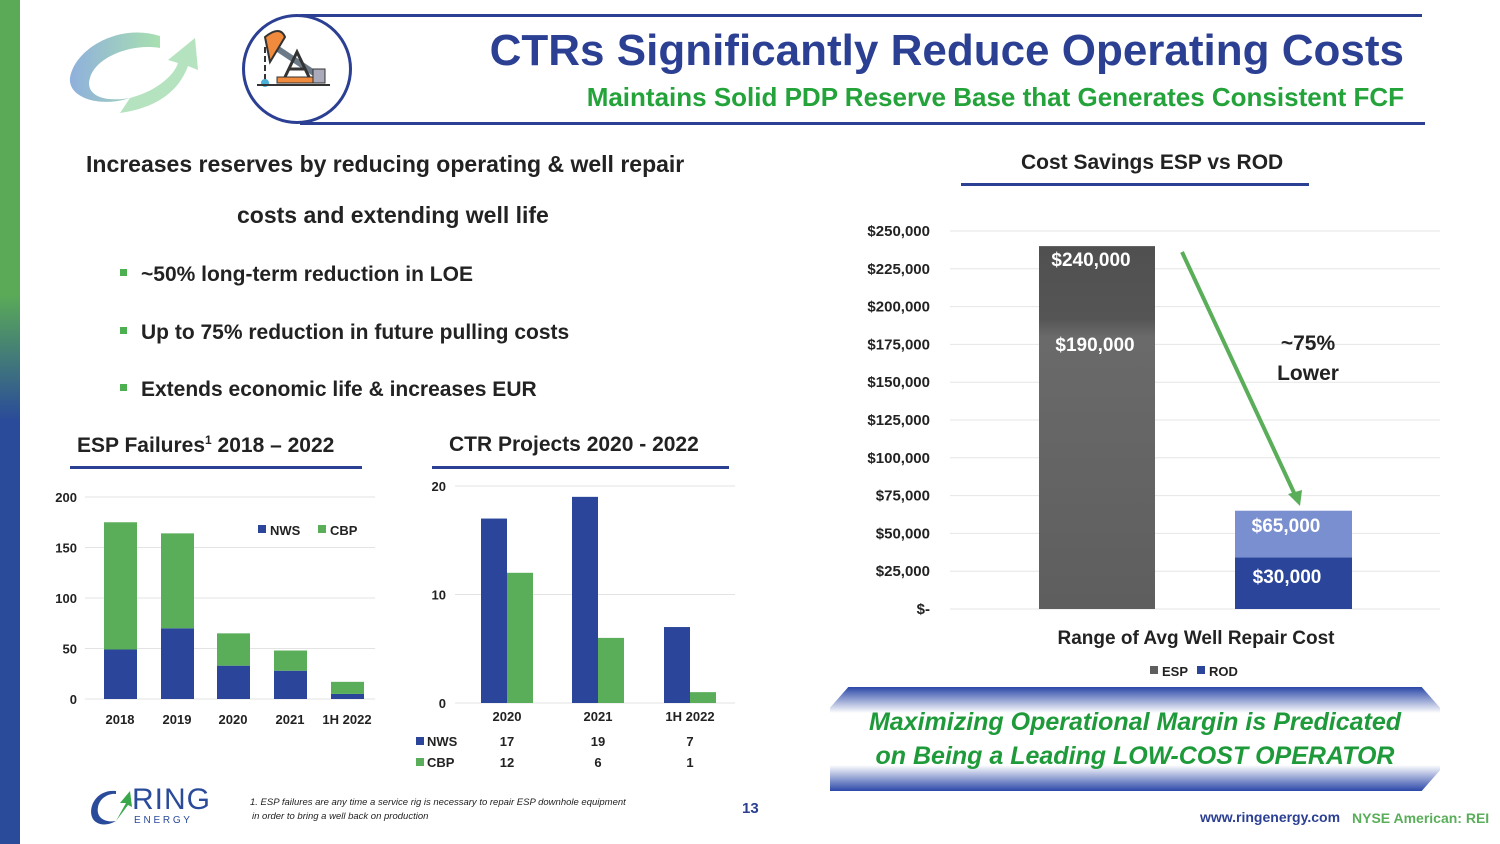  Describe the element at coordinates (898, 307) in the screenshot. I see `y-tick-label: $200,000` at that location.